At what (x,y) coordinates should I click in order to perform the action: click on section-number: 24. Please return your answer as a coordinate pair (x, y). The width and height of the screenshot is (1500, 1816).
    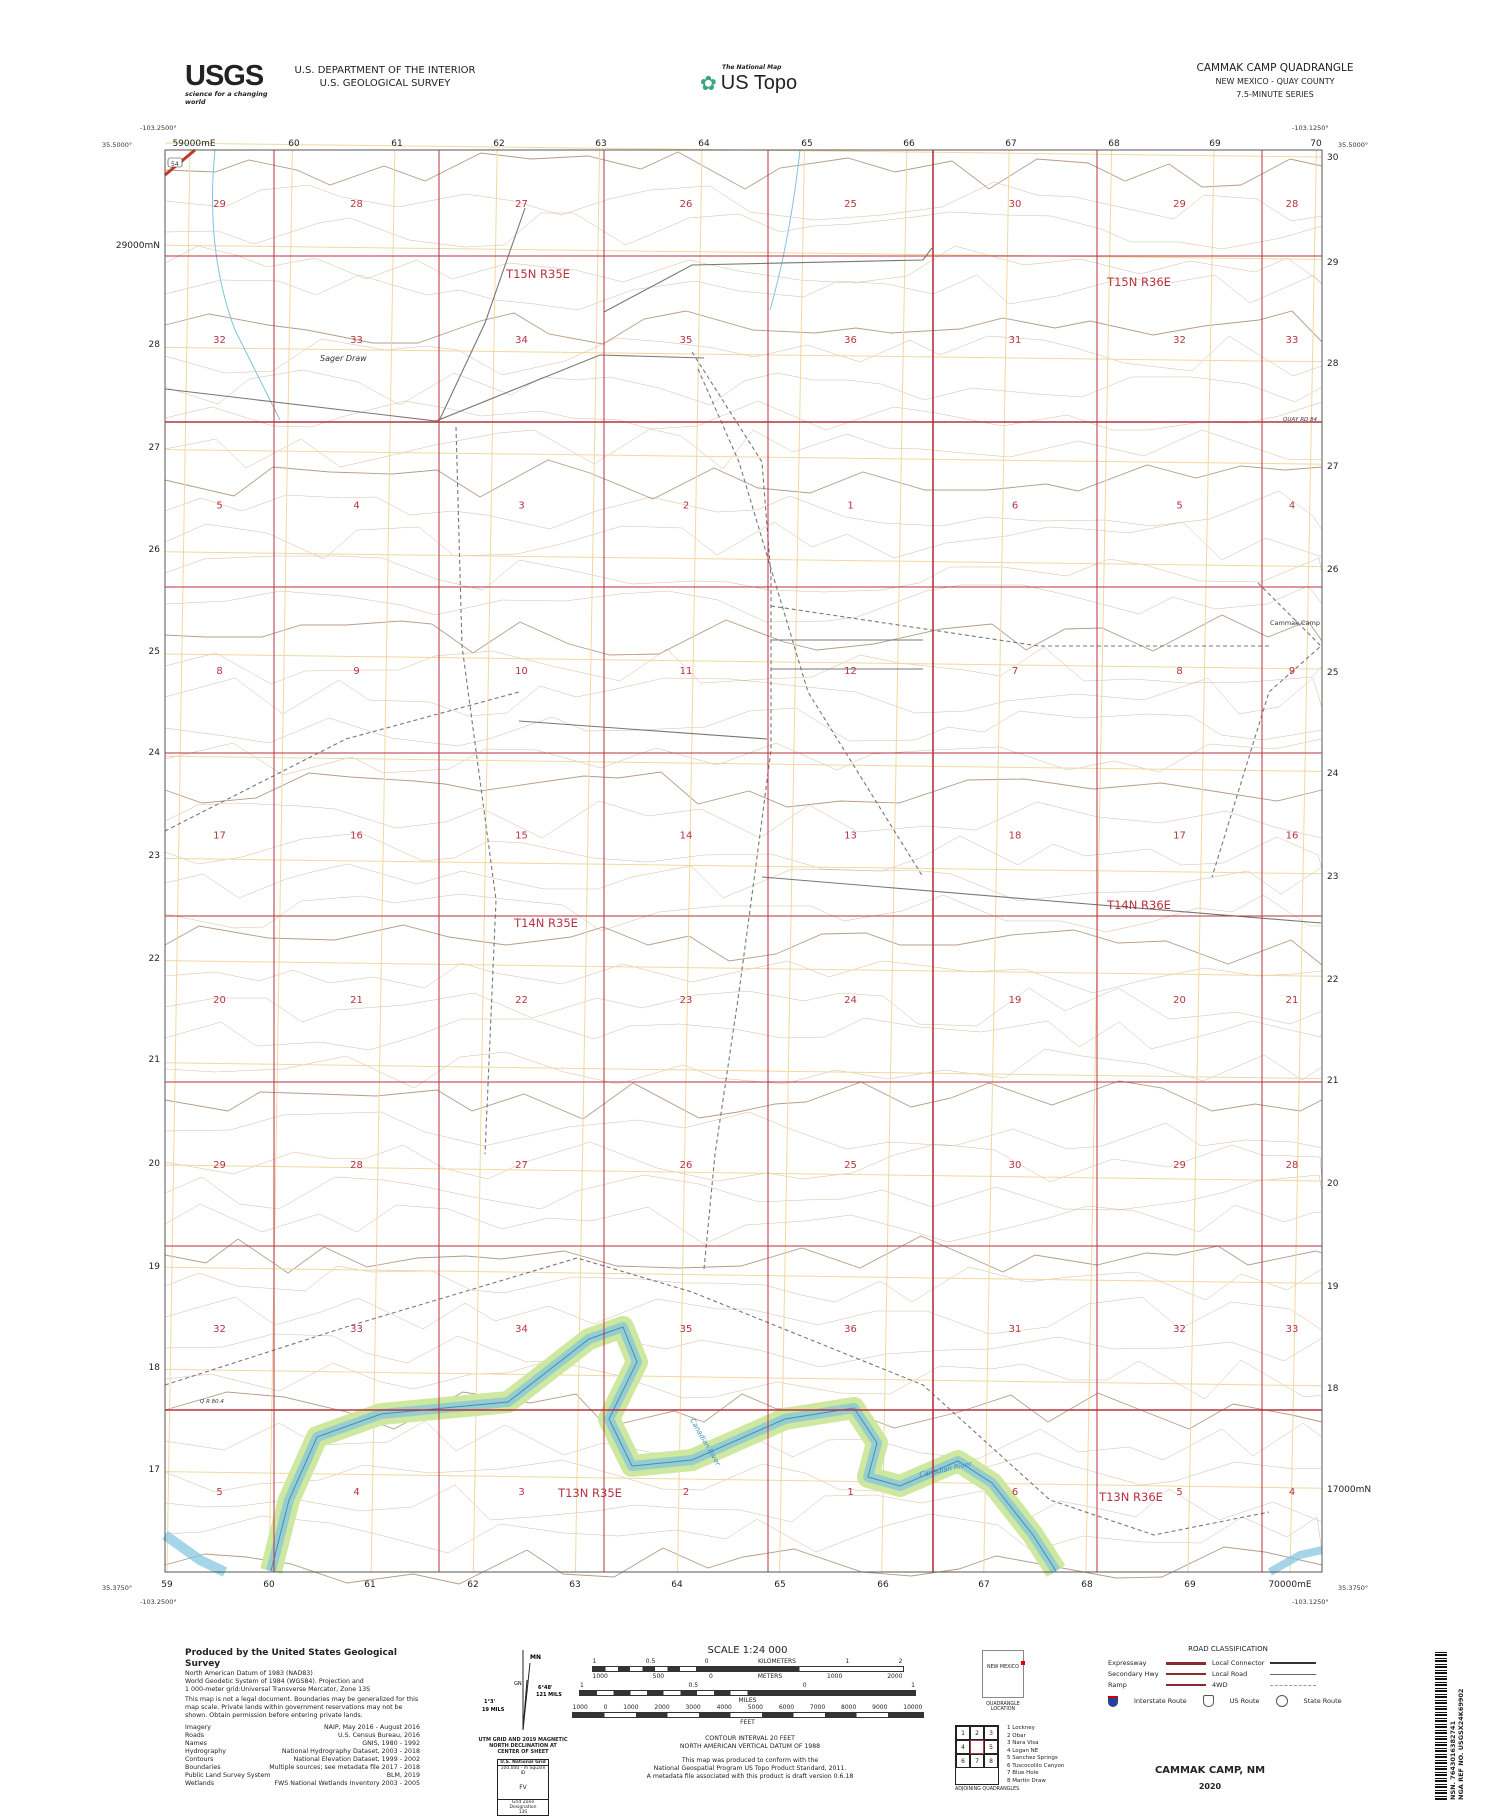
    Looking at the image, I should click on (850, 1000).